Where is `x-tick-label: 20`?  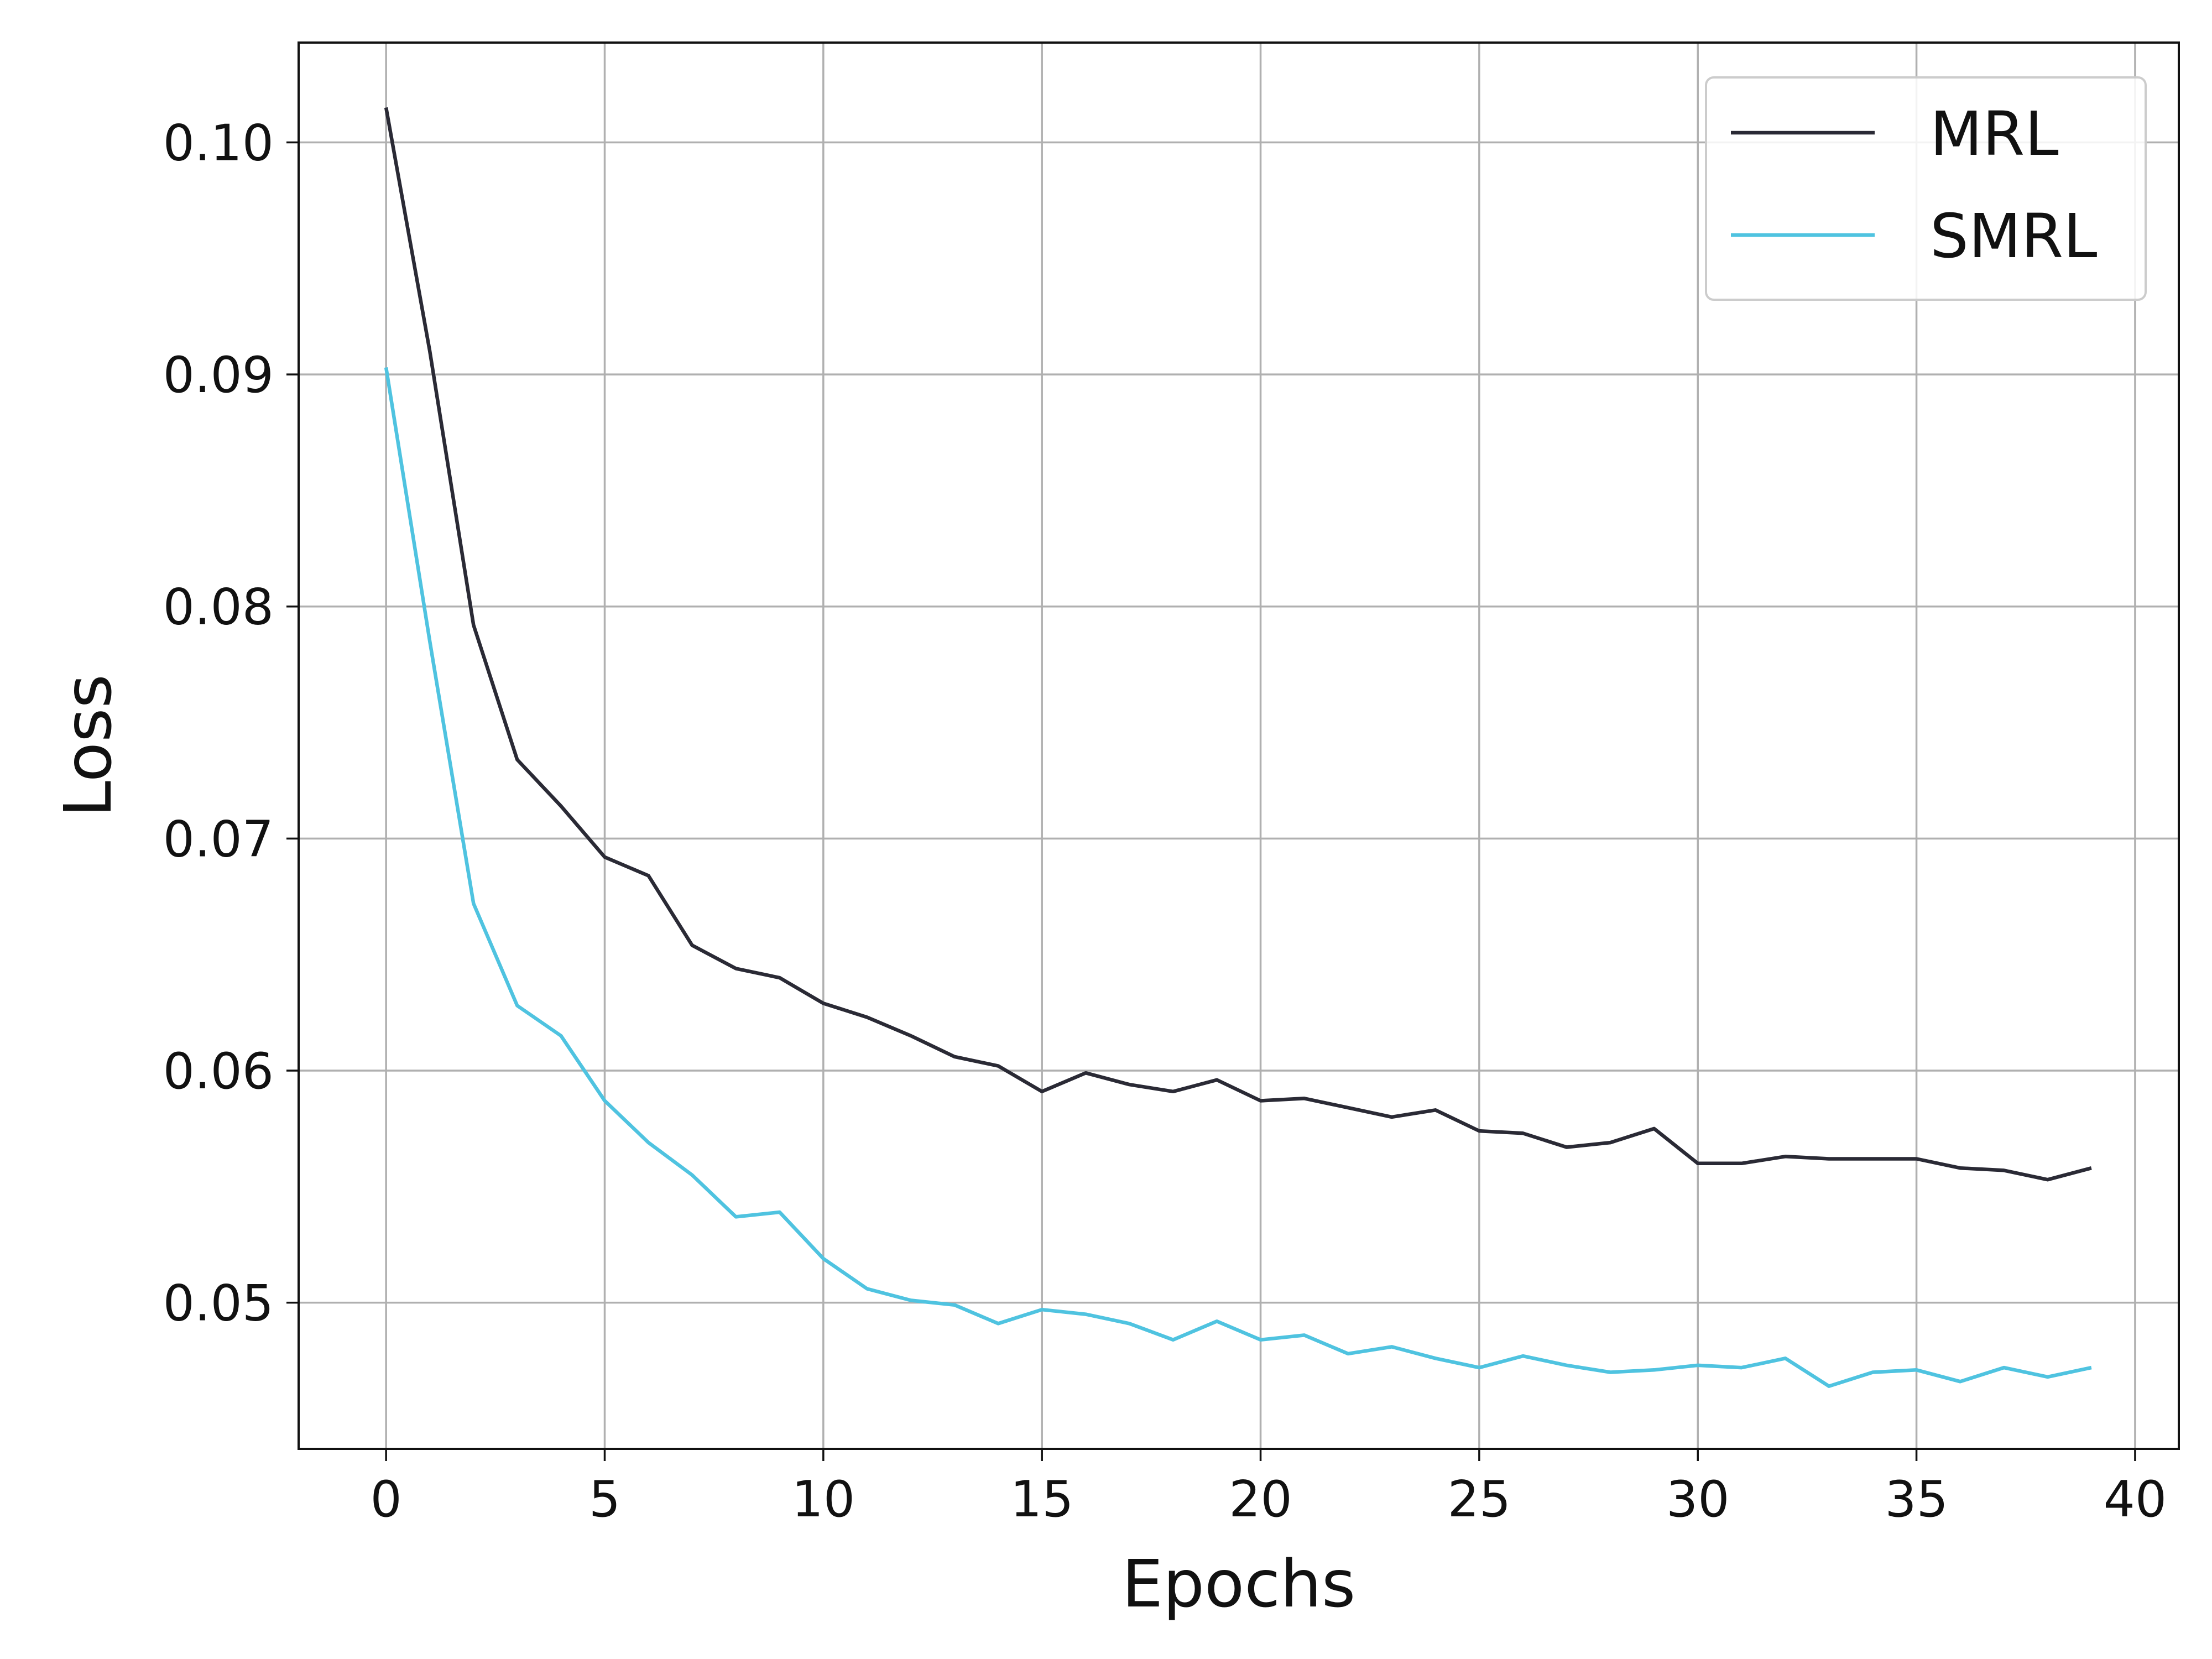
x-tick-label: 20 is located at coordinates (1261, 1499).